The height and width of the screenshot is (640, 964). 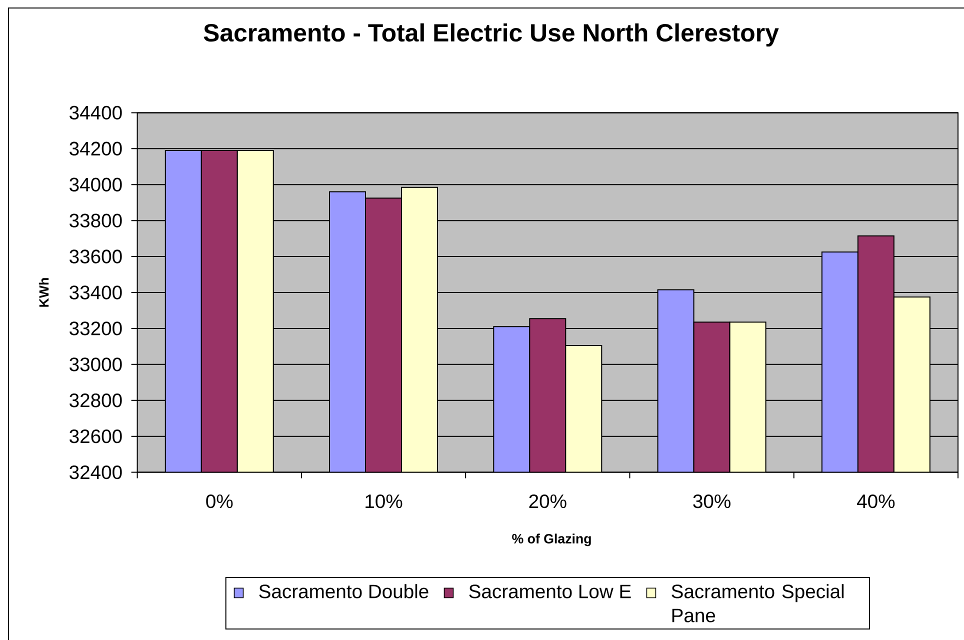 What do you see at coordinates (547, 501) in the screenshot?
I see `x-tick-label: 20%` at bounding box center [547, 501].